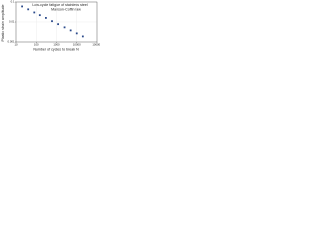  Describe the element at coordinates (3, 23) in the screenshot. I see `y-axis-label: Plastic strain amplitude` at that location.